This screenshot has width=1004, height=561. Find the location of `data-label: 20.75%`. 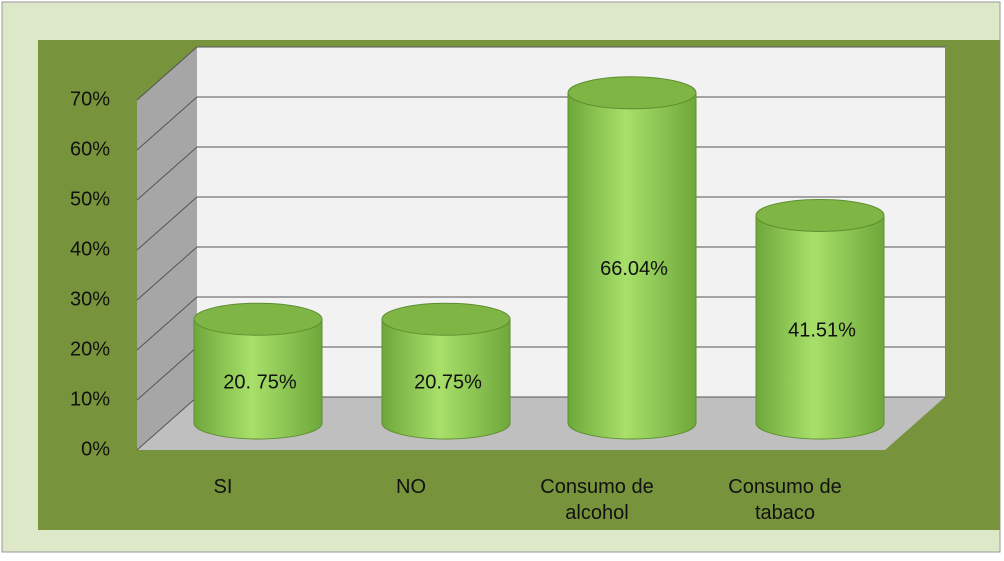

data-label: 20.75% is located at coordinates (448, 382).